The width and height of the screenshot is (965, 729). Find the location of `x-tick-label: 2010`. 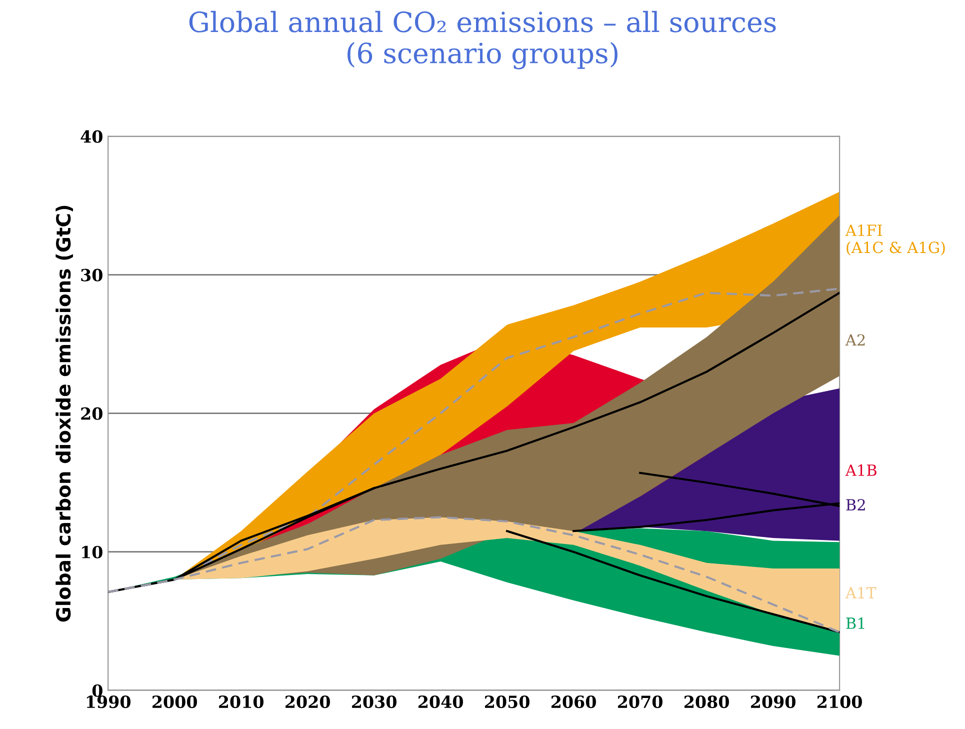

x-tick-label: 2010 is located at coordinates (241, 702).